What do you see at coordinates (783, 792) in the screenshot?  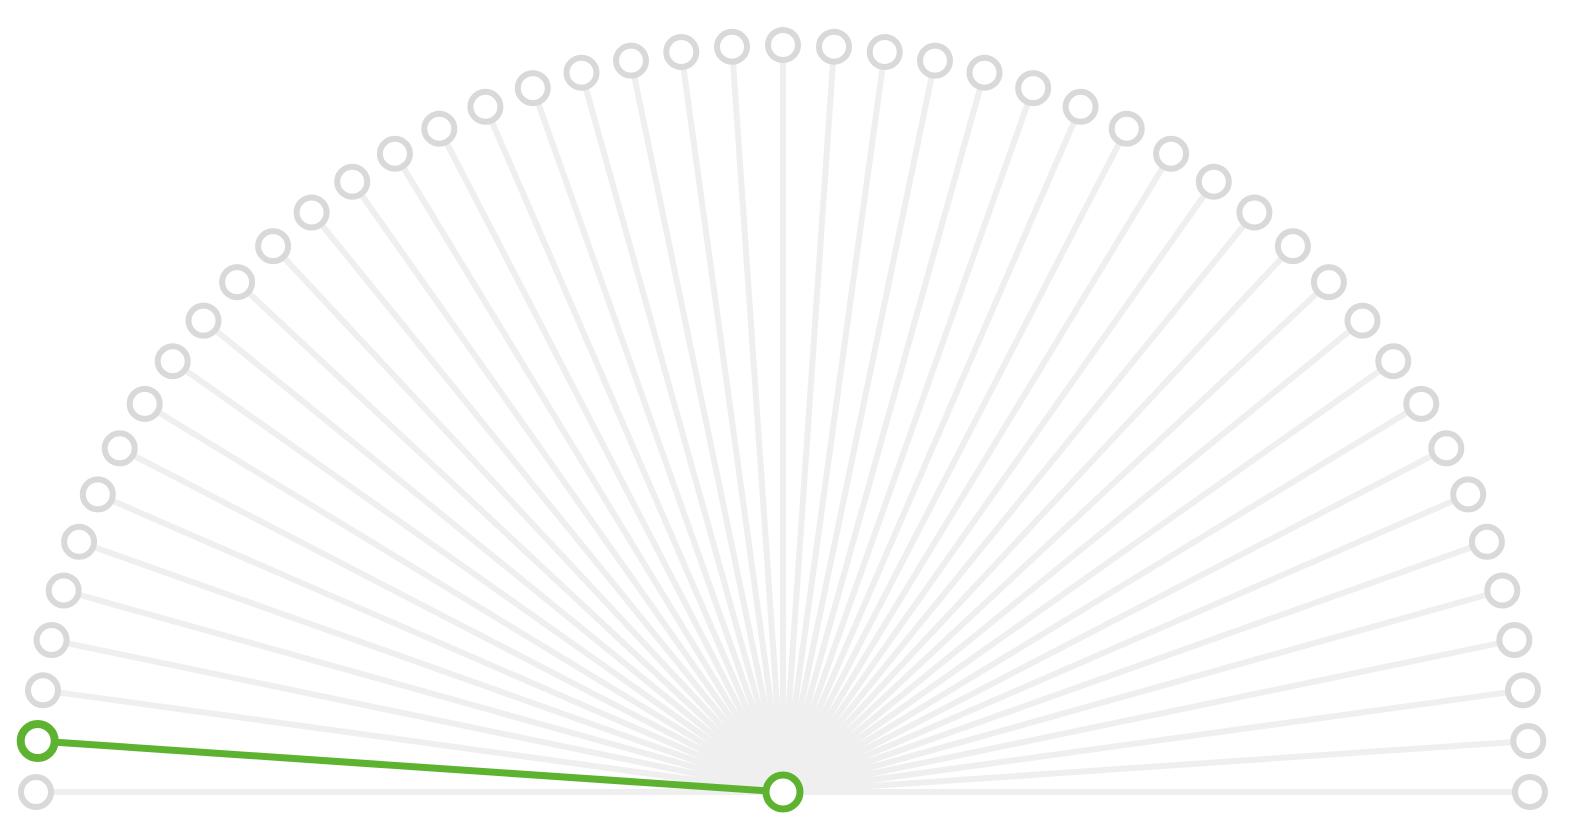 I see `pivot-handle` at bounding box center [783, 792].